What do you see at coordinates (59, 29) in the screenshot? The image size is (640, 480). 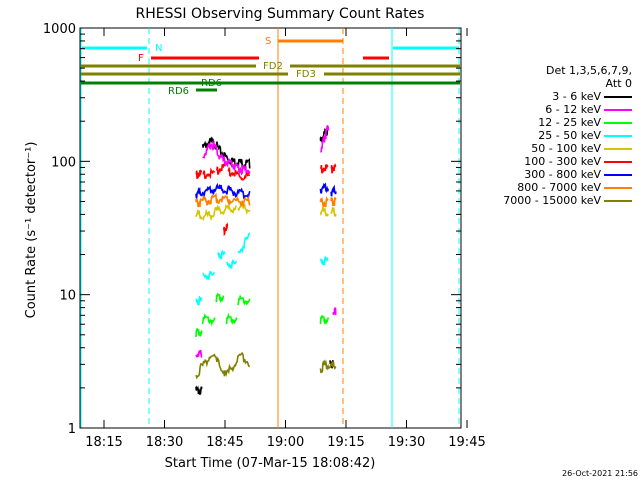 I see `y-tick-label: 1000` at bounding box center [59, 29].